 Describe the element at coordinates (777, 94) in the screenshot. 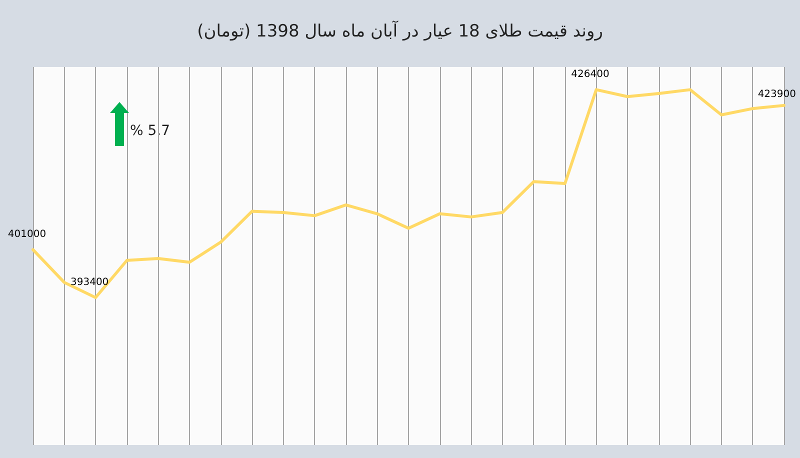

I see `data-label: 423900` at that location.